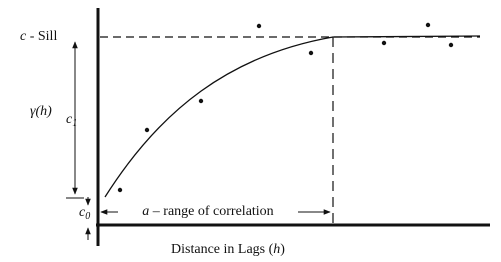 The image size is (501, 262). I want to click on y-axis-label: γ(h), so click(41, 111).